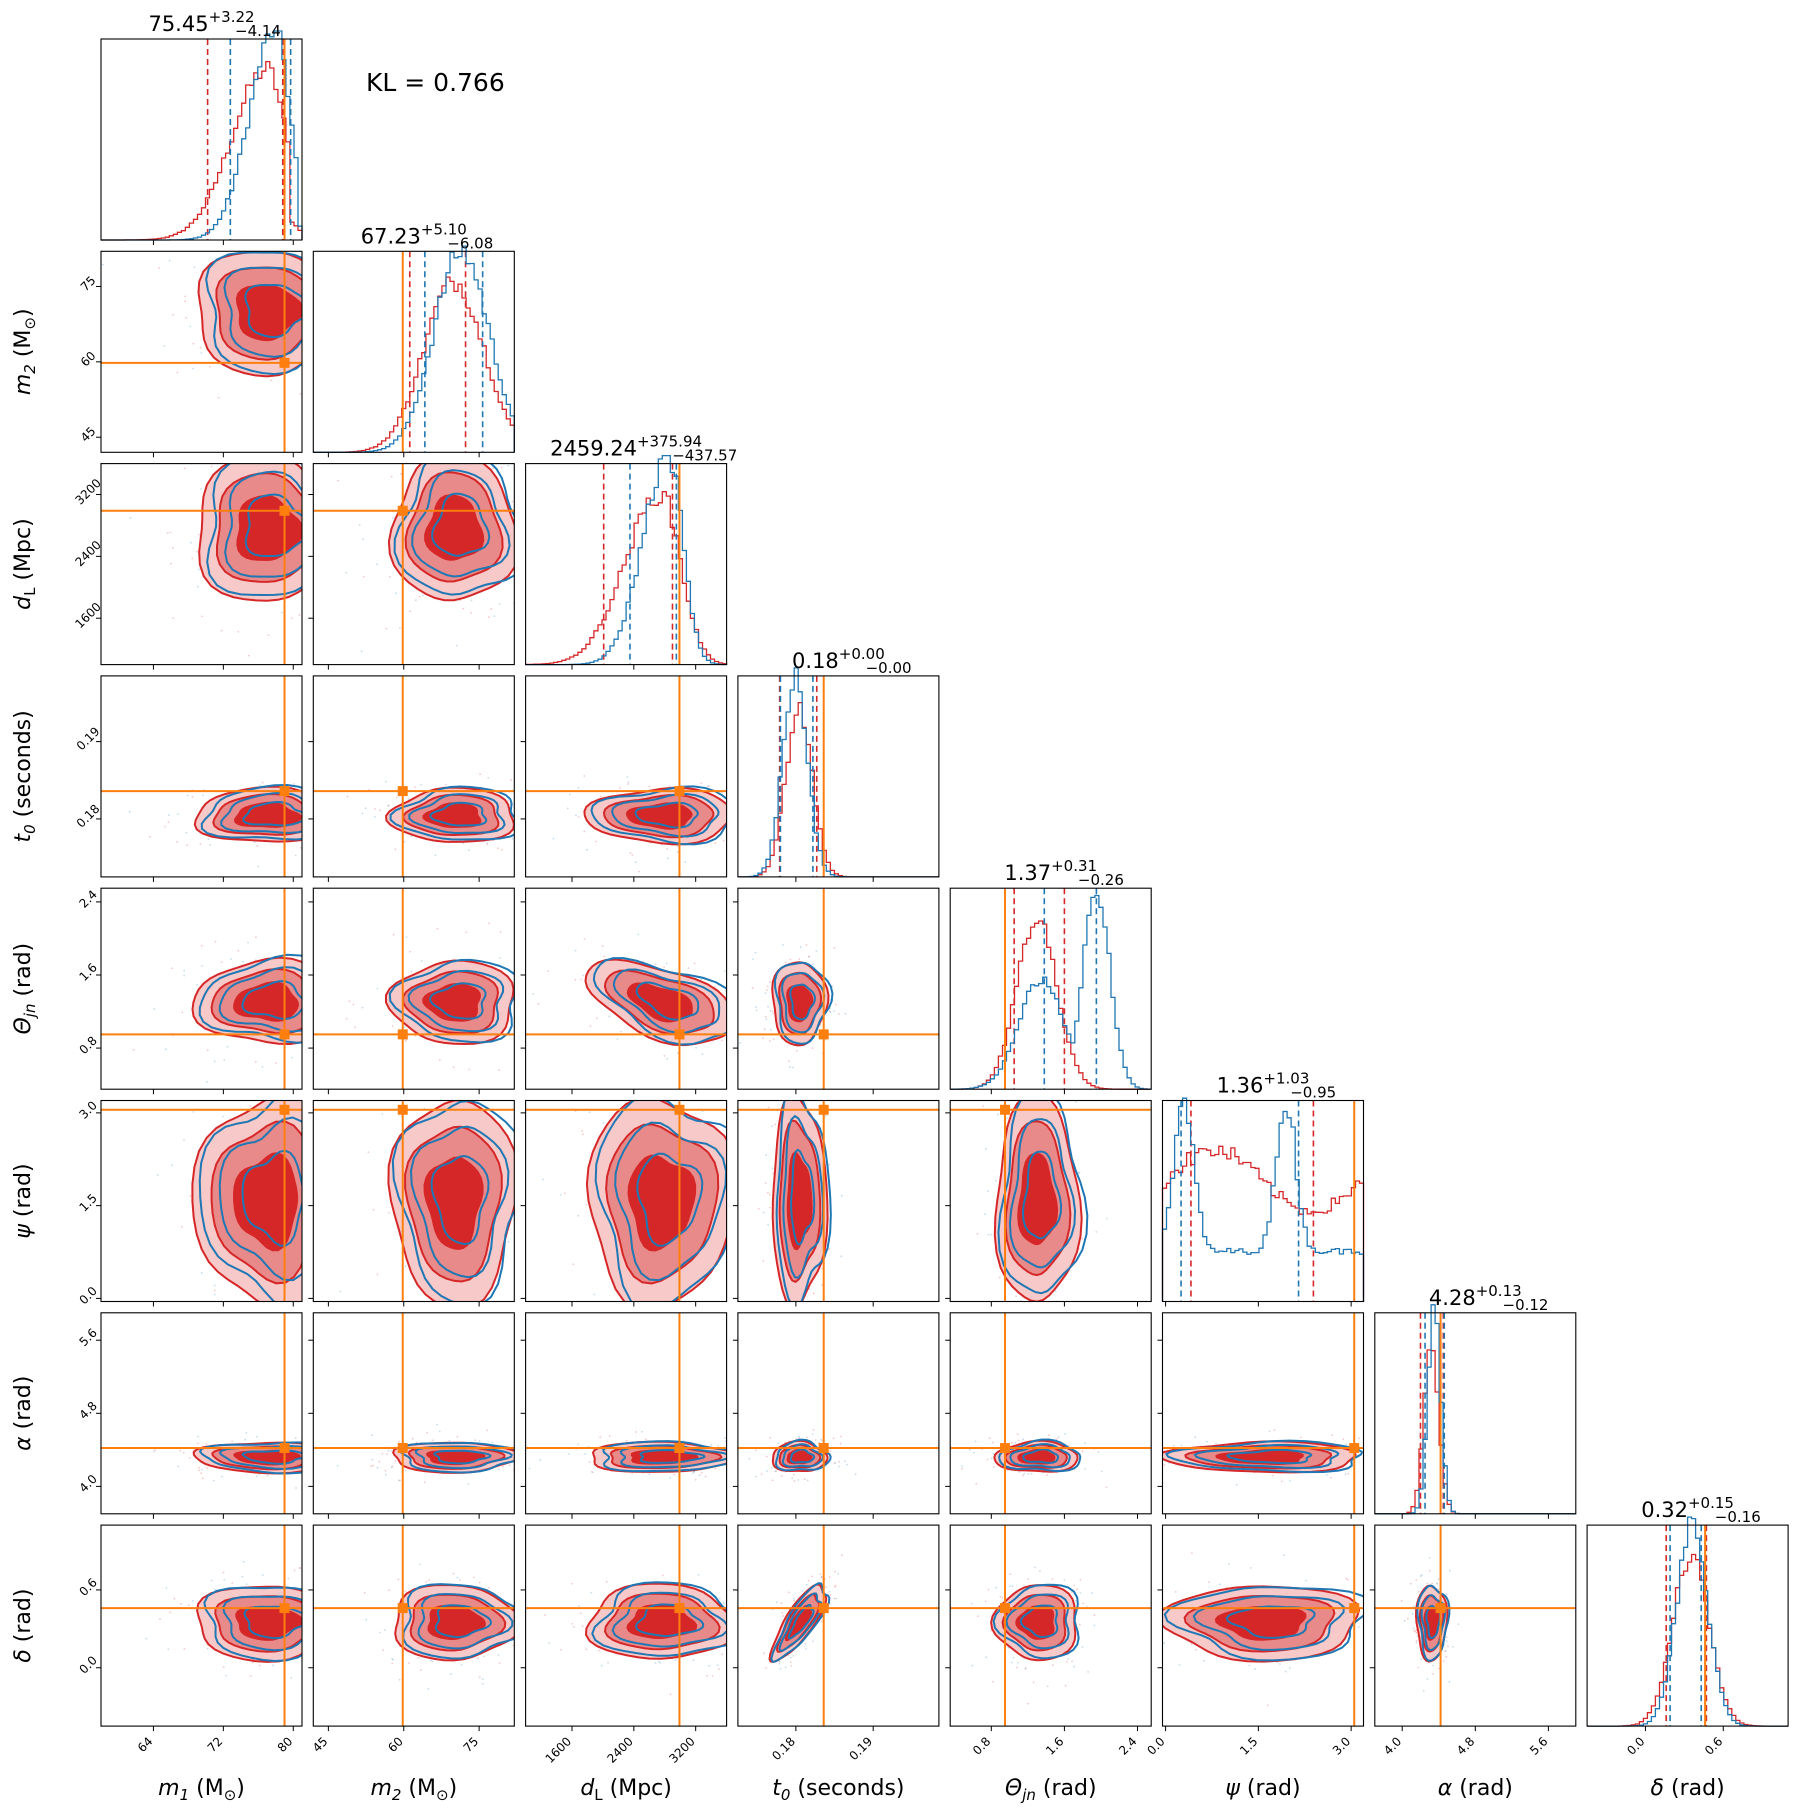 The height and width of the screenshot is (1809, 1809). I want to click on histogram-blue-t0, so click(838, 772).